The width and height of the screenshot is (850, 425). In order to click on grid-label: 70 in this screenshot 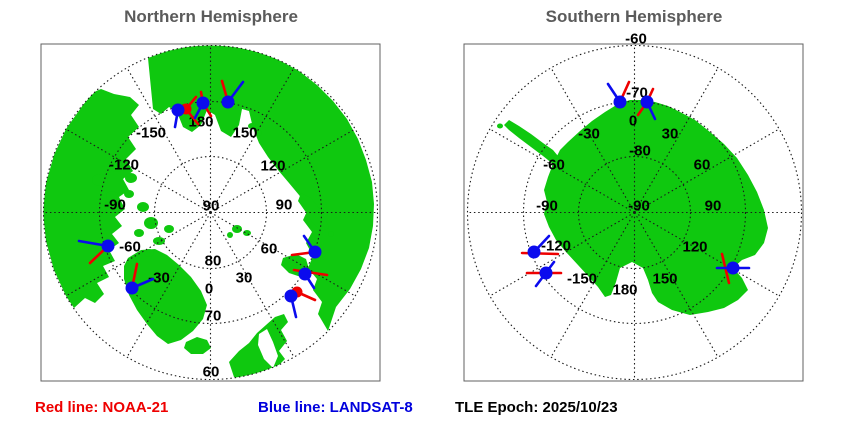, I will do `click(213, 316)`.